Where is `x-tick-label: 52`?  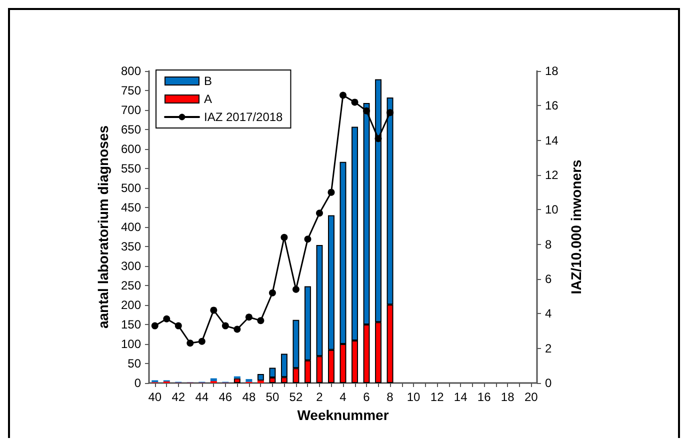
x-tick-label: 52 is located at coordinates (296, 397).